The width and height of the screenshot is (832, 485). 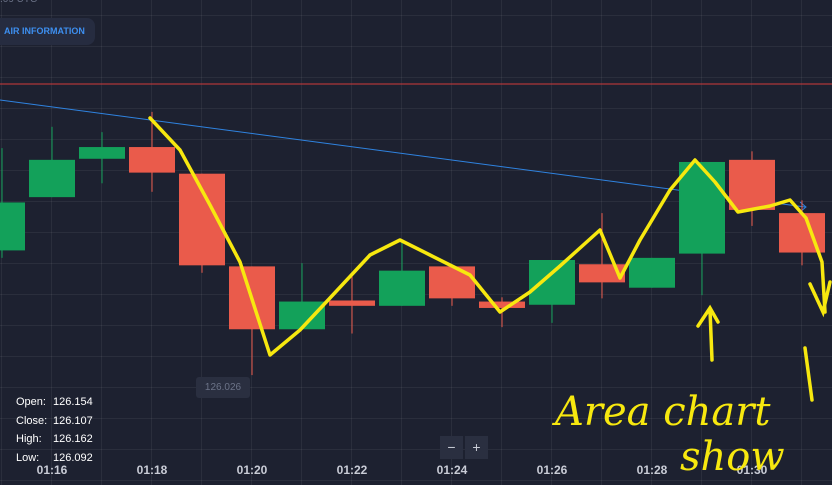 I want to click on ohlc-row: Open: 126.154, so click(x=54, y=402).